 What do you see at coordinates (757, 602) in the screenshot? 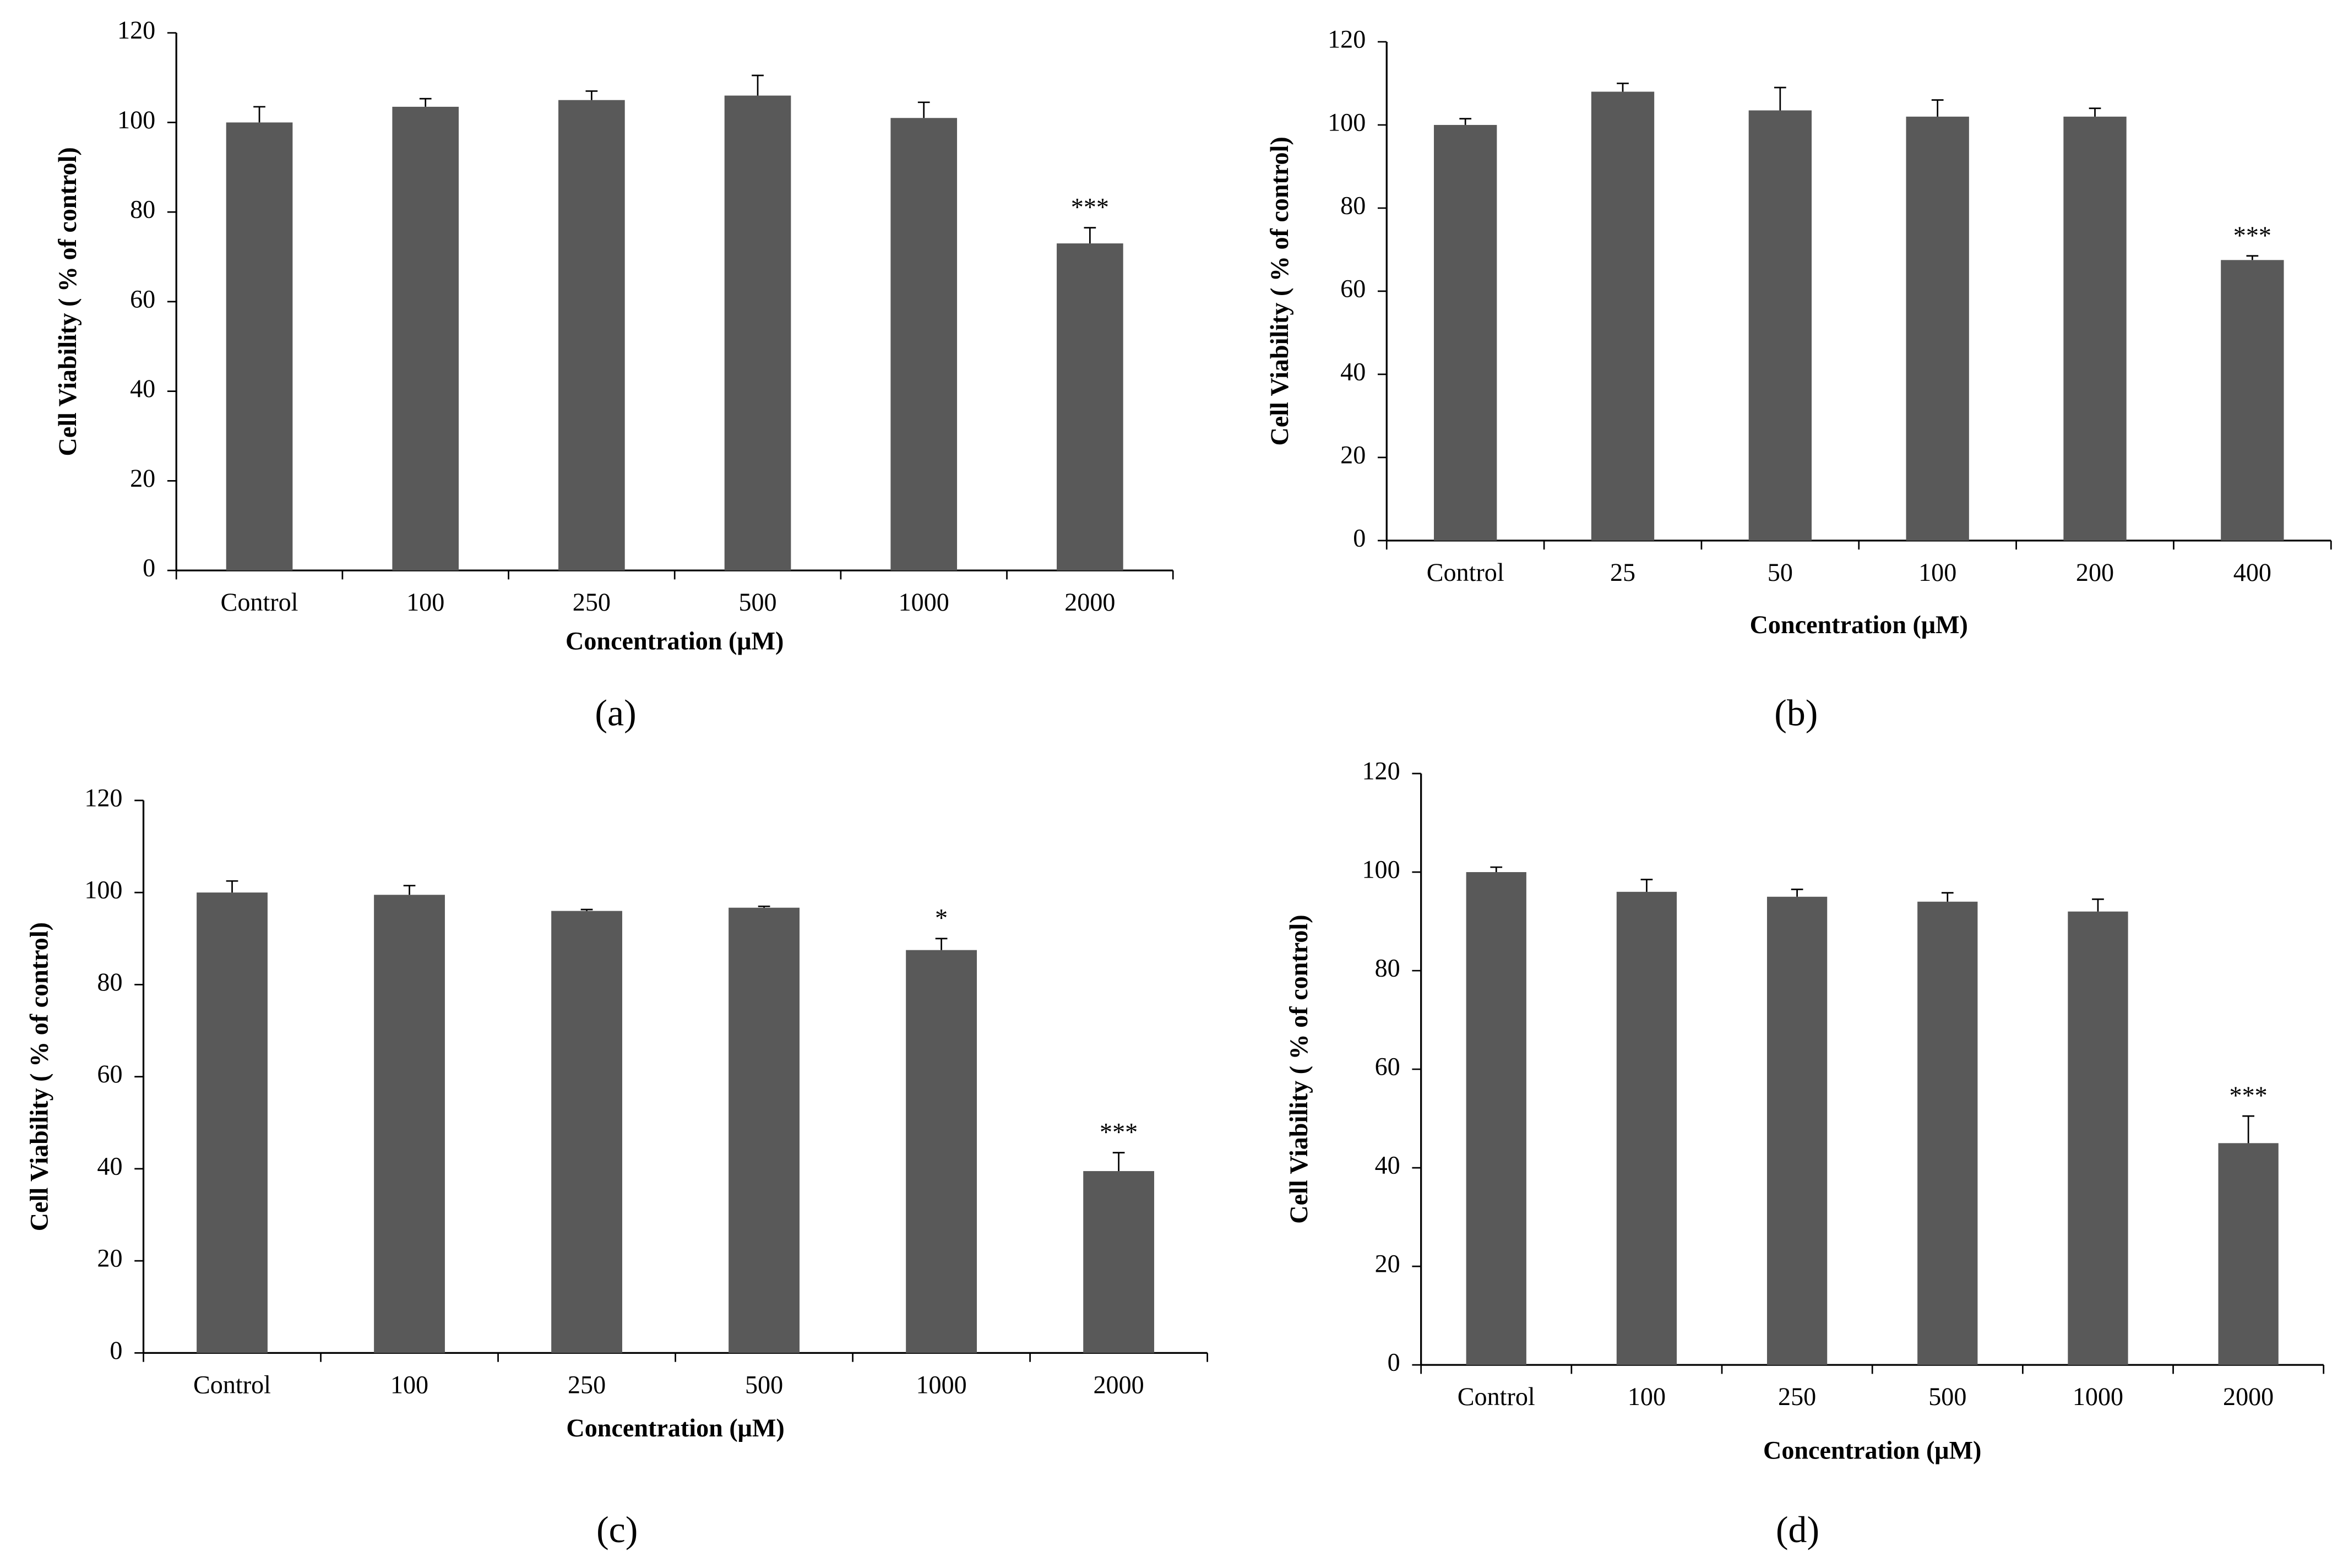
I see `x-tick-label: 500` at bounding box center [757, 602].